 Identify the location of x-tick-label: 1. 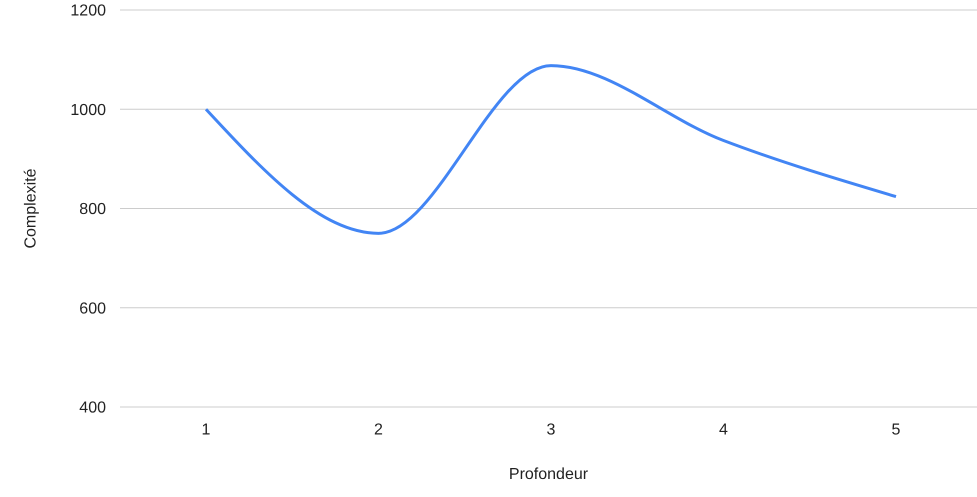
(206, 429).